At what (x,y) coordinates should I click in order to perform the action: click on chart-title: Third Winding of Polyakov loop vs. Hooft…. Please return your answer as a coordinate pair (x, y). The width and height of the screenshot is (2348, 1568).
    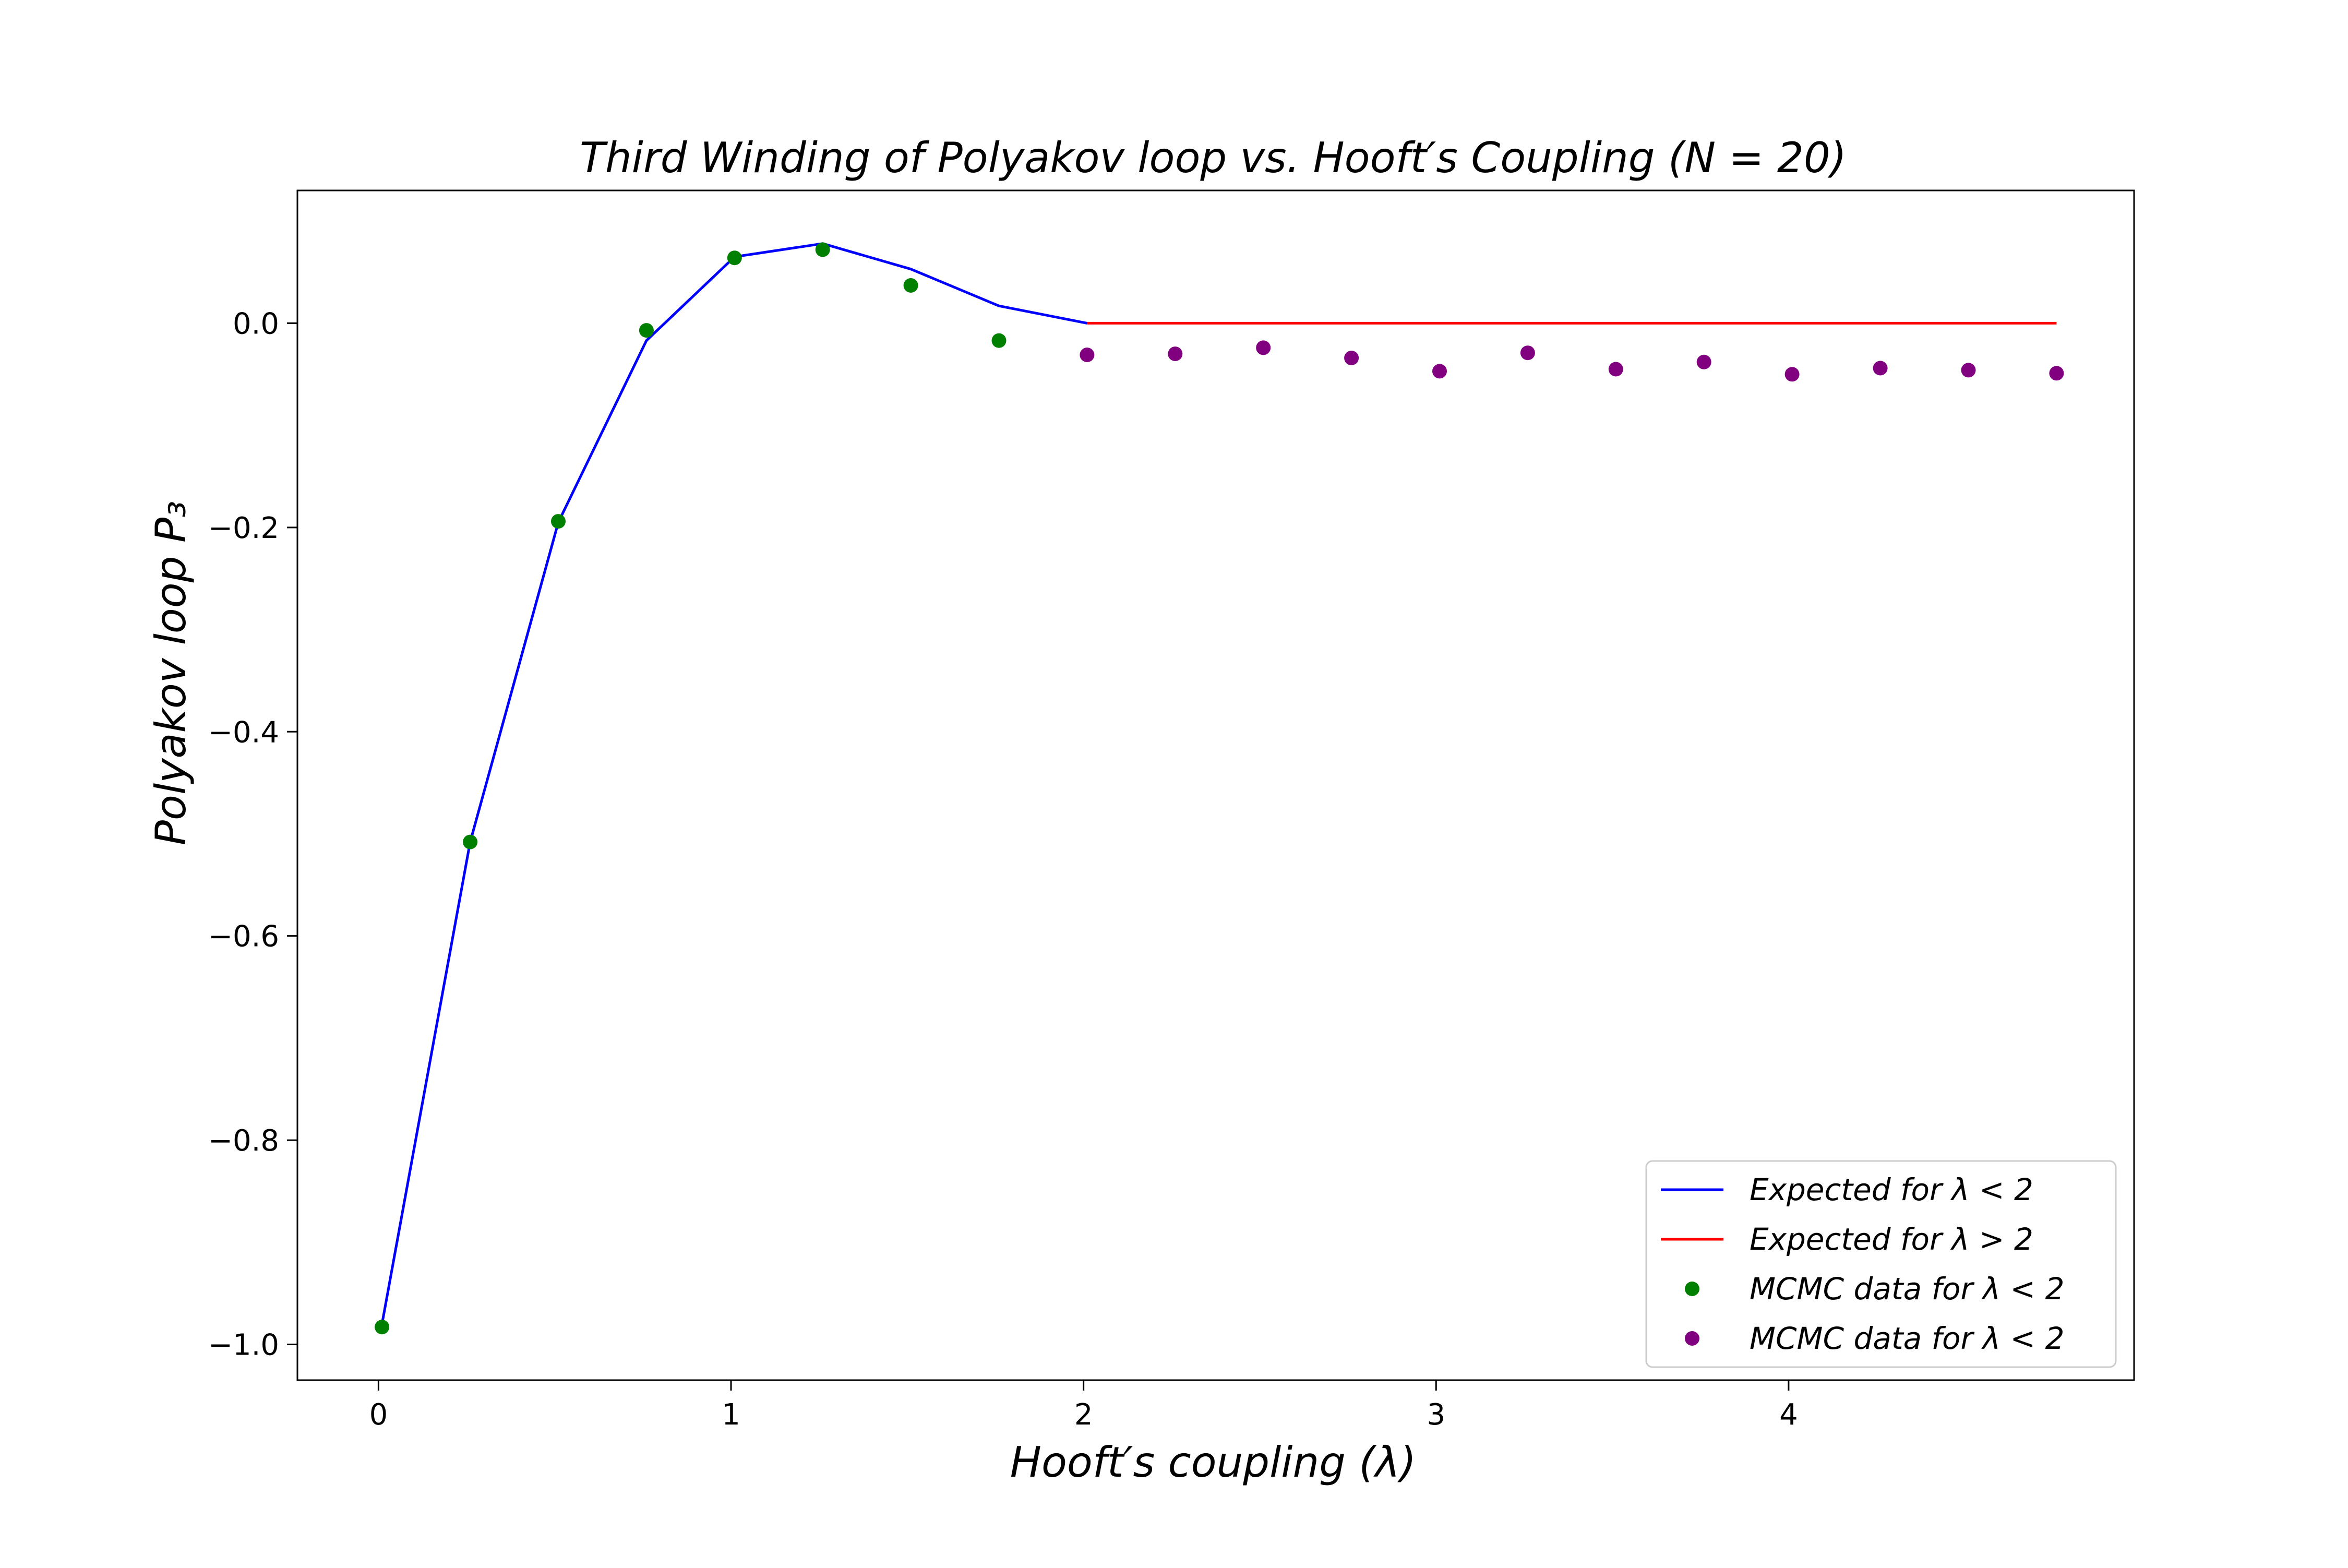
    Looking at the image, I should click on (1214, 158).